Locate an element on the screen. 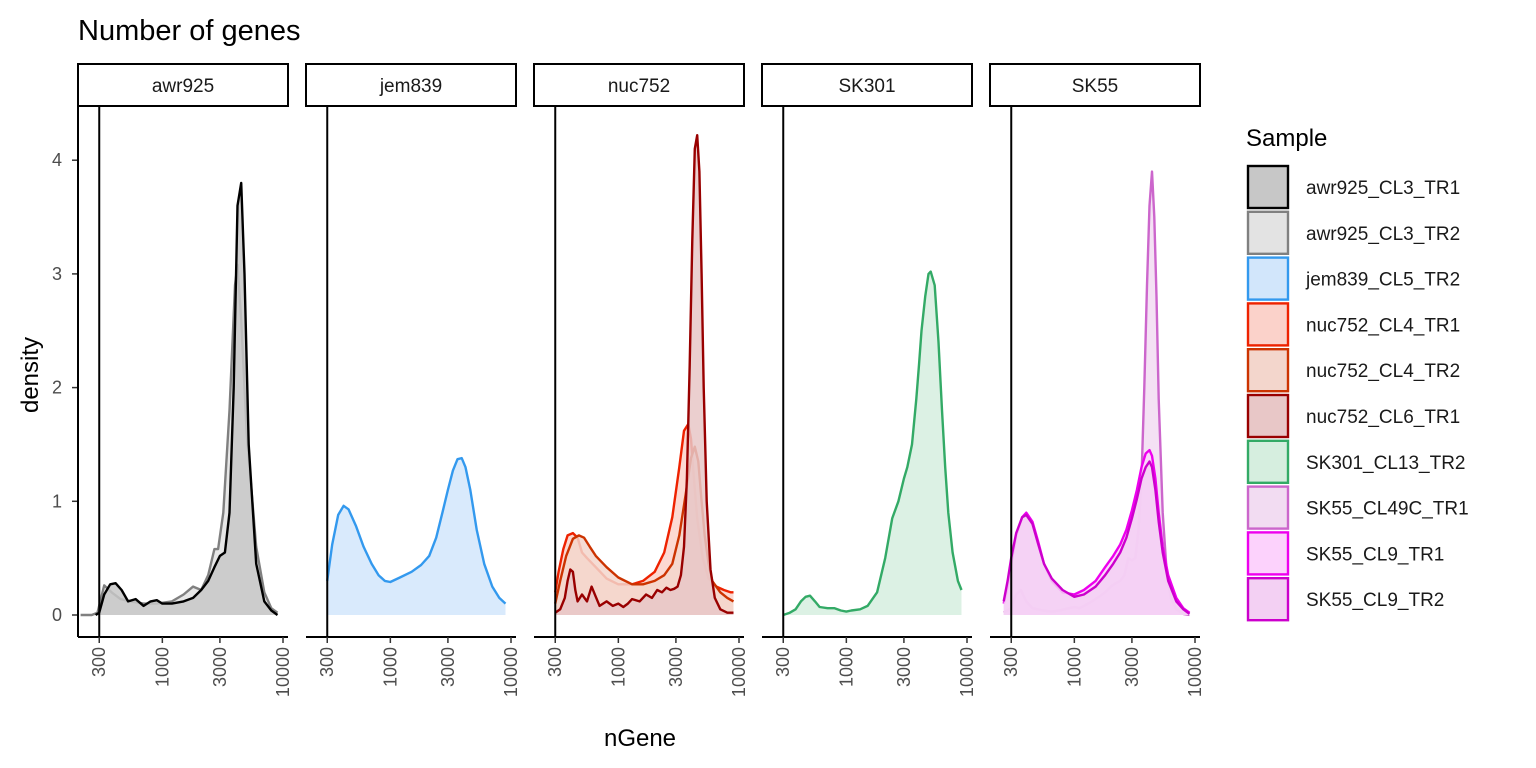  strip-label: jem839 is located at coordinates (410, 86).